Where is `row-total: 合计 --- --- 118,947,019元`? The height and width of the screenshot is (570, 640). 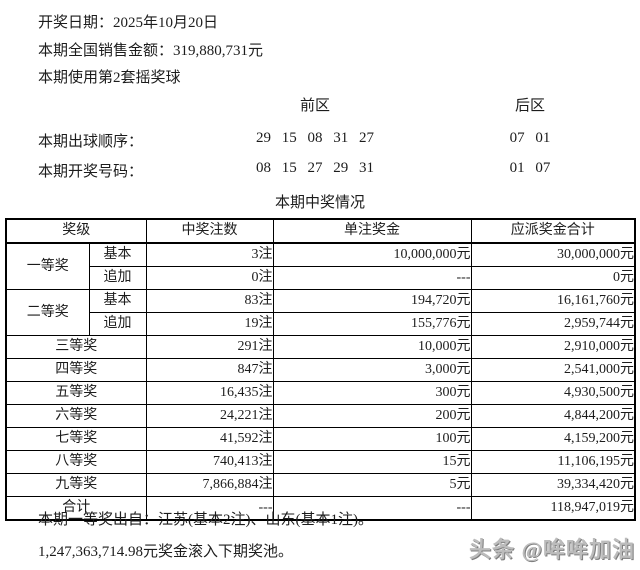 row-total: 合计 --- --- 118,947,019元 is located at coordinates (320, 508).